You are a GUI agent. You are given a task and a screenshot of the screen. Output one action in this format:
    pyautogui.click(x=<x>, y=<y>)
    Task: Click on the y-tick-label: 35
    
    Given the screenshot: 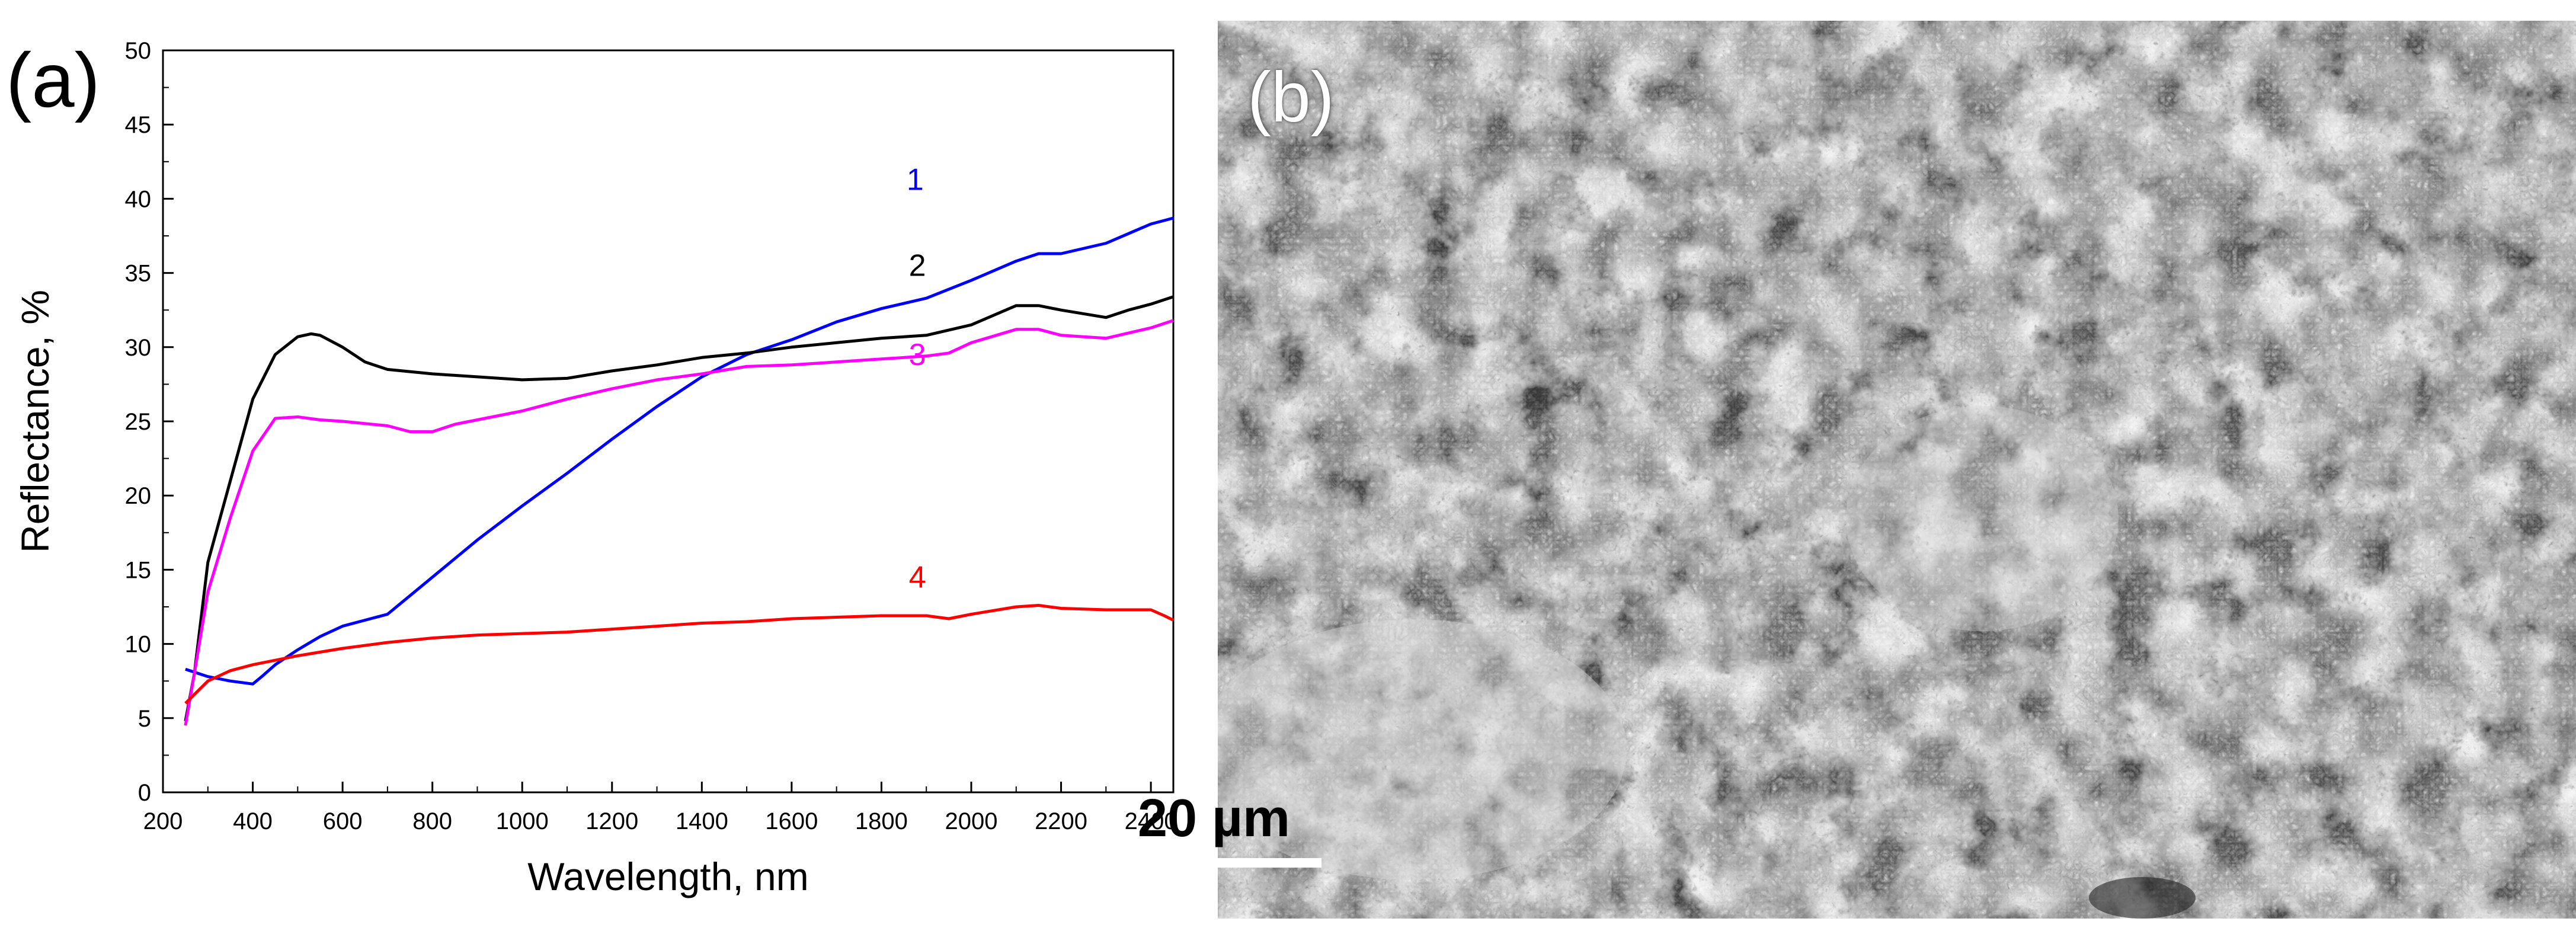 What is the action you would take?
    pyautogui.click(x=138, y=274)
    